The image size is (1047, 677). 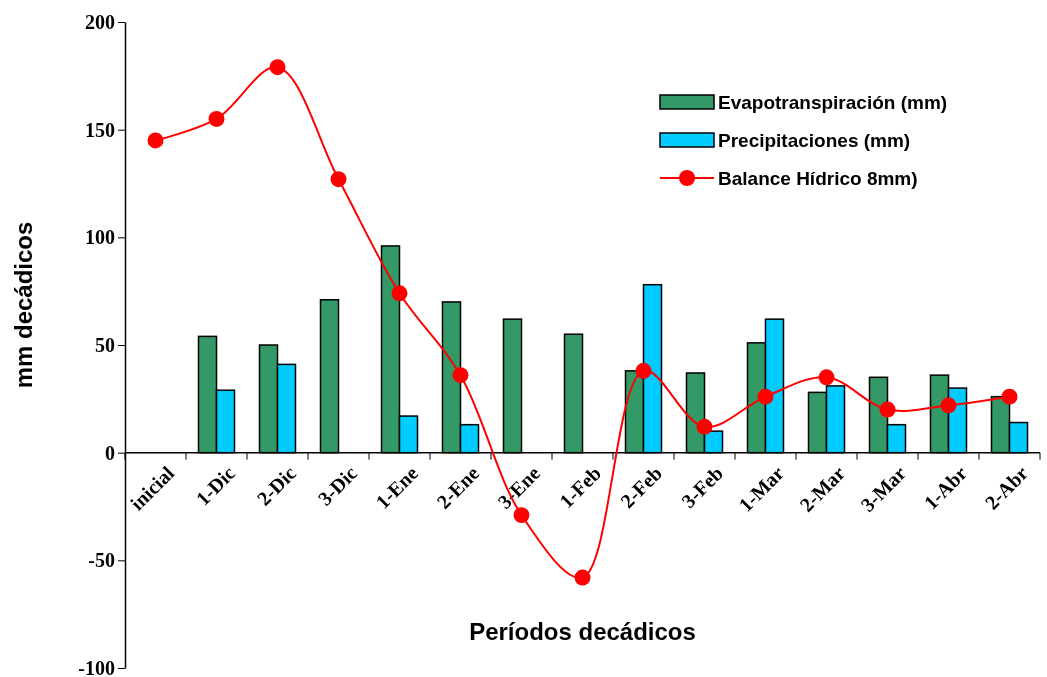 What do you see at coordinates (101, 560) in the screenshot?
I see `y-tick-label: -50` at bounding box center [101, 560].